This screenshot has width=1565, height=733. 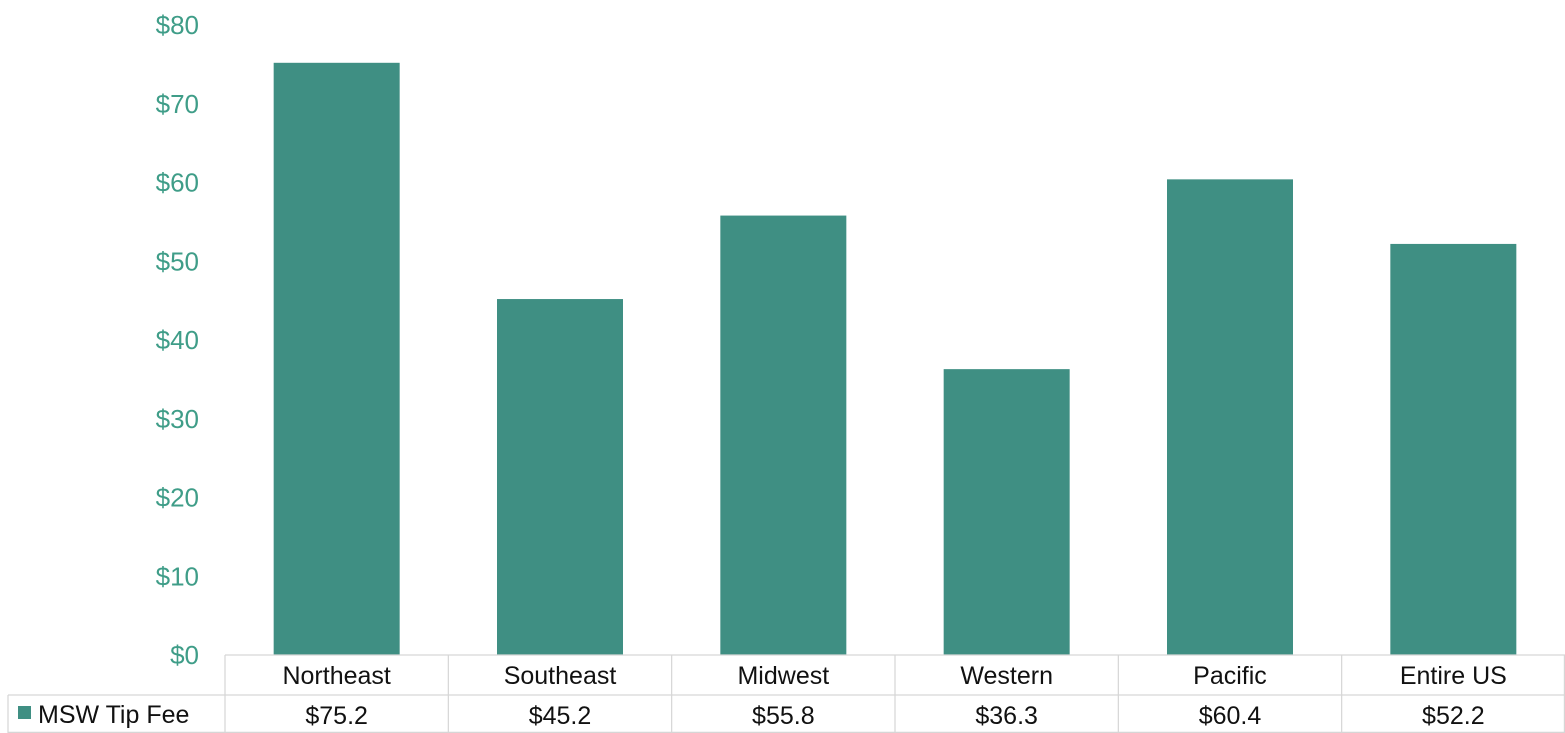 What do you see at coordinates (783, 716) in the screenshot?
I see `data-value-label: $55.8` at bounding box center [783, 716].